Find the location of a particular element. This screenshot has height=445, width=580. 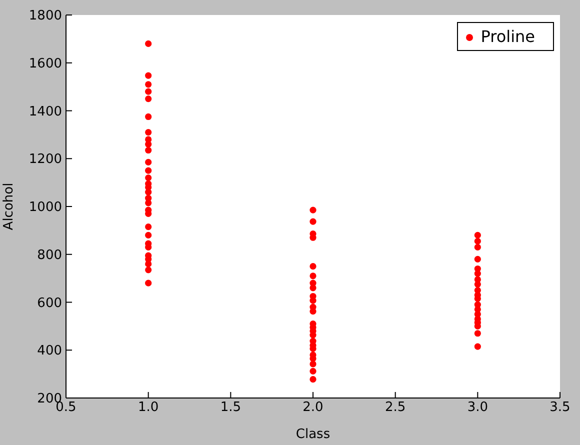

y-axis-title: Alcohol is located at coordinates (9, 206).